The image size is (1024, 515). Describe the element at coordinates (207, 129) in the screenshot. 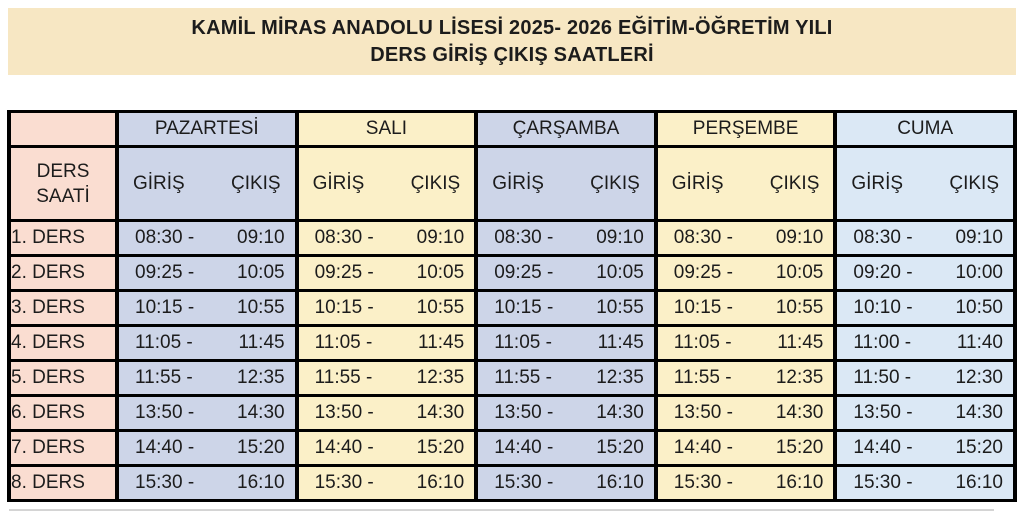

I see `day-header-cell: PAZARTESİ` at that location.